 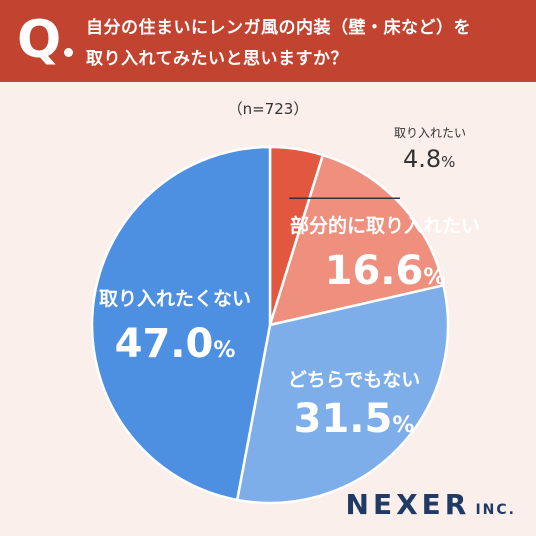 What do you see at coordinates (217, 59) in the screenshot?
I see `question-text-line-2: 取り入れてみたいと思いますか？` at bounding box center [217, 59].